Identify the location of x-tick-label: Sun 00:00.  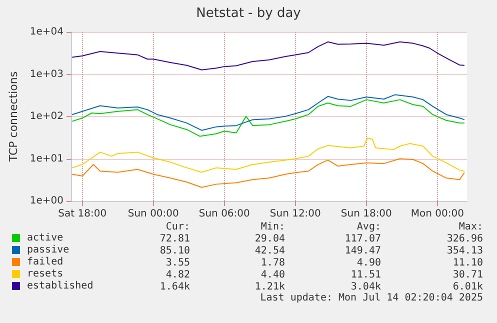
(153, 214).